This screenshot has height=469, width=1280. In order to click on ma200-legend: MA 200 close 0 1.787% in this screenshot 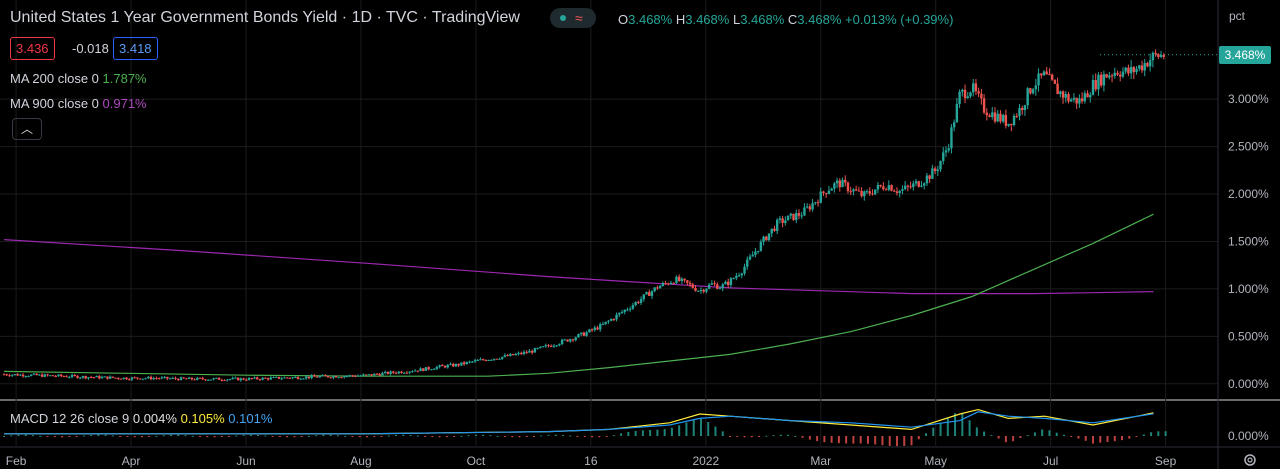, I will do `click(78, 78)`.